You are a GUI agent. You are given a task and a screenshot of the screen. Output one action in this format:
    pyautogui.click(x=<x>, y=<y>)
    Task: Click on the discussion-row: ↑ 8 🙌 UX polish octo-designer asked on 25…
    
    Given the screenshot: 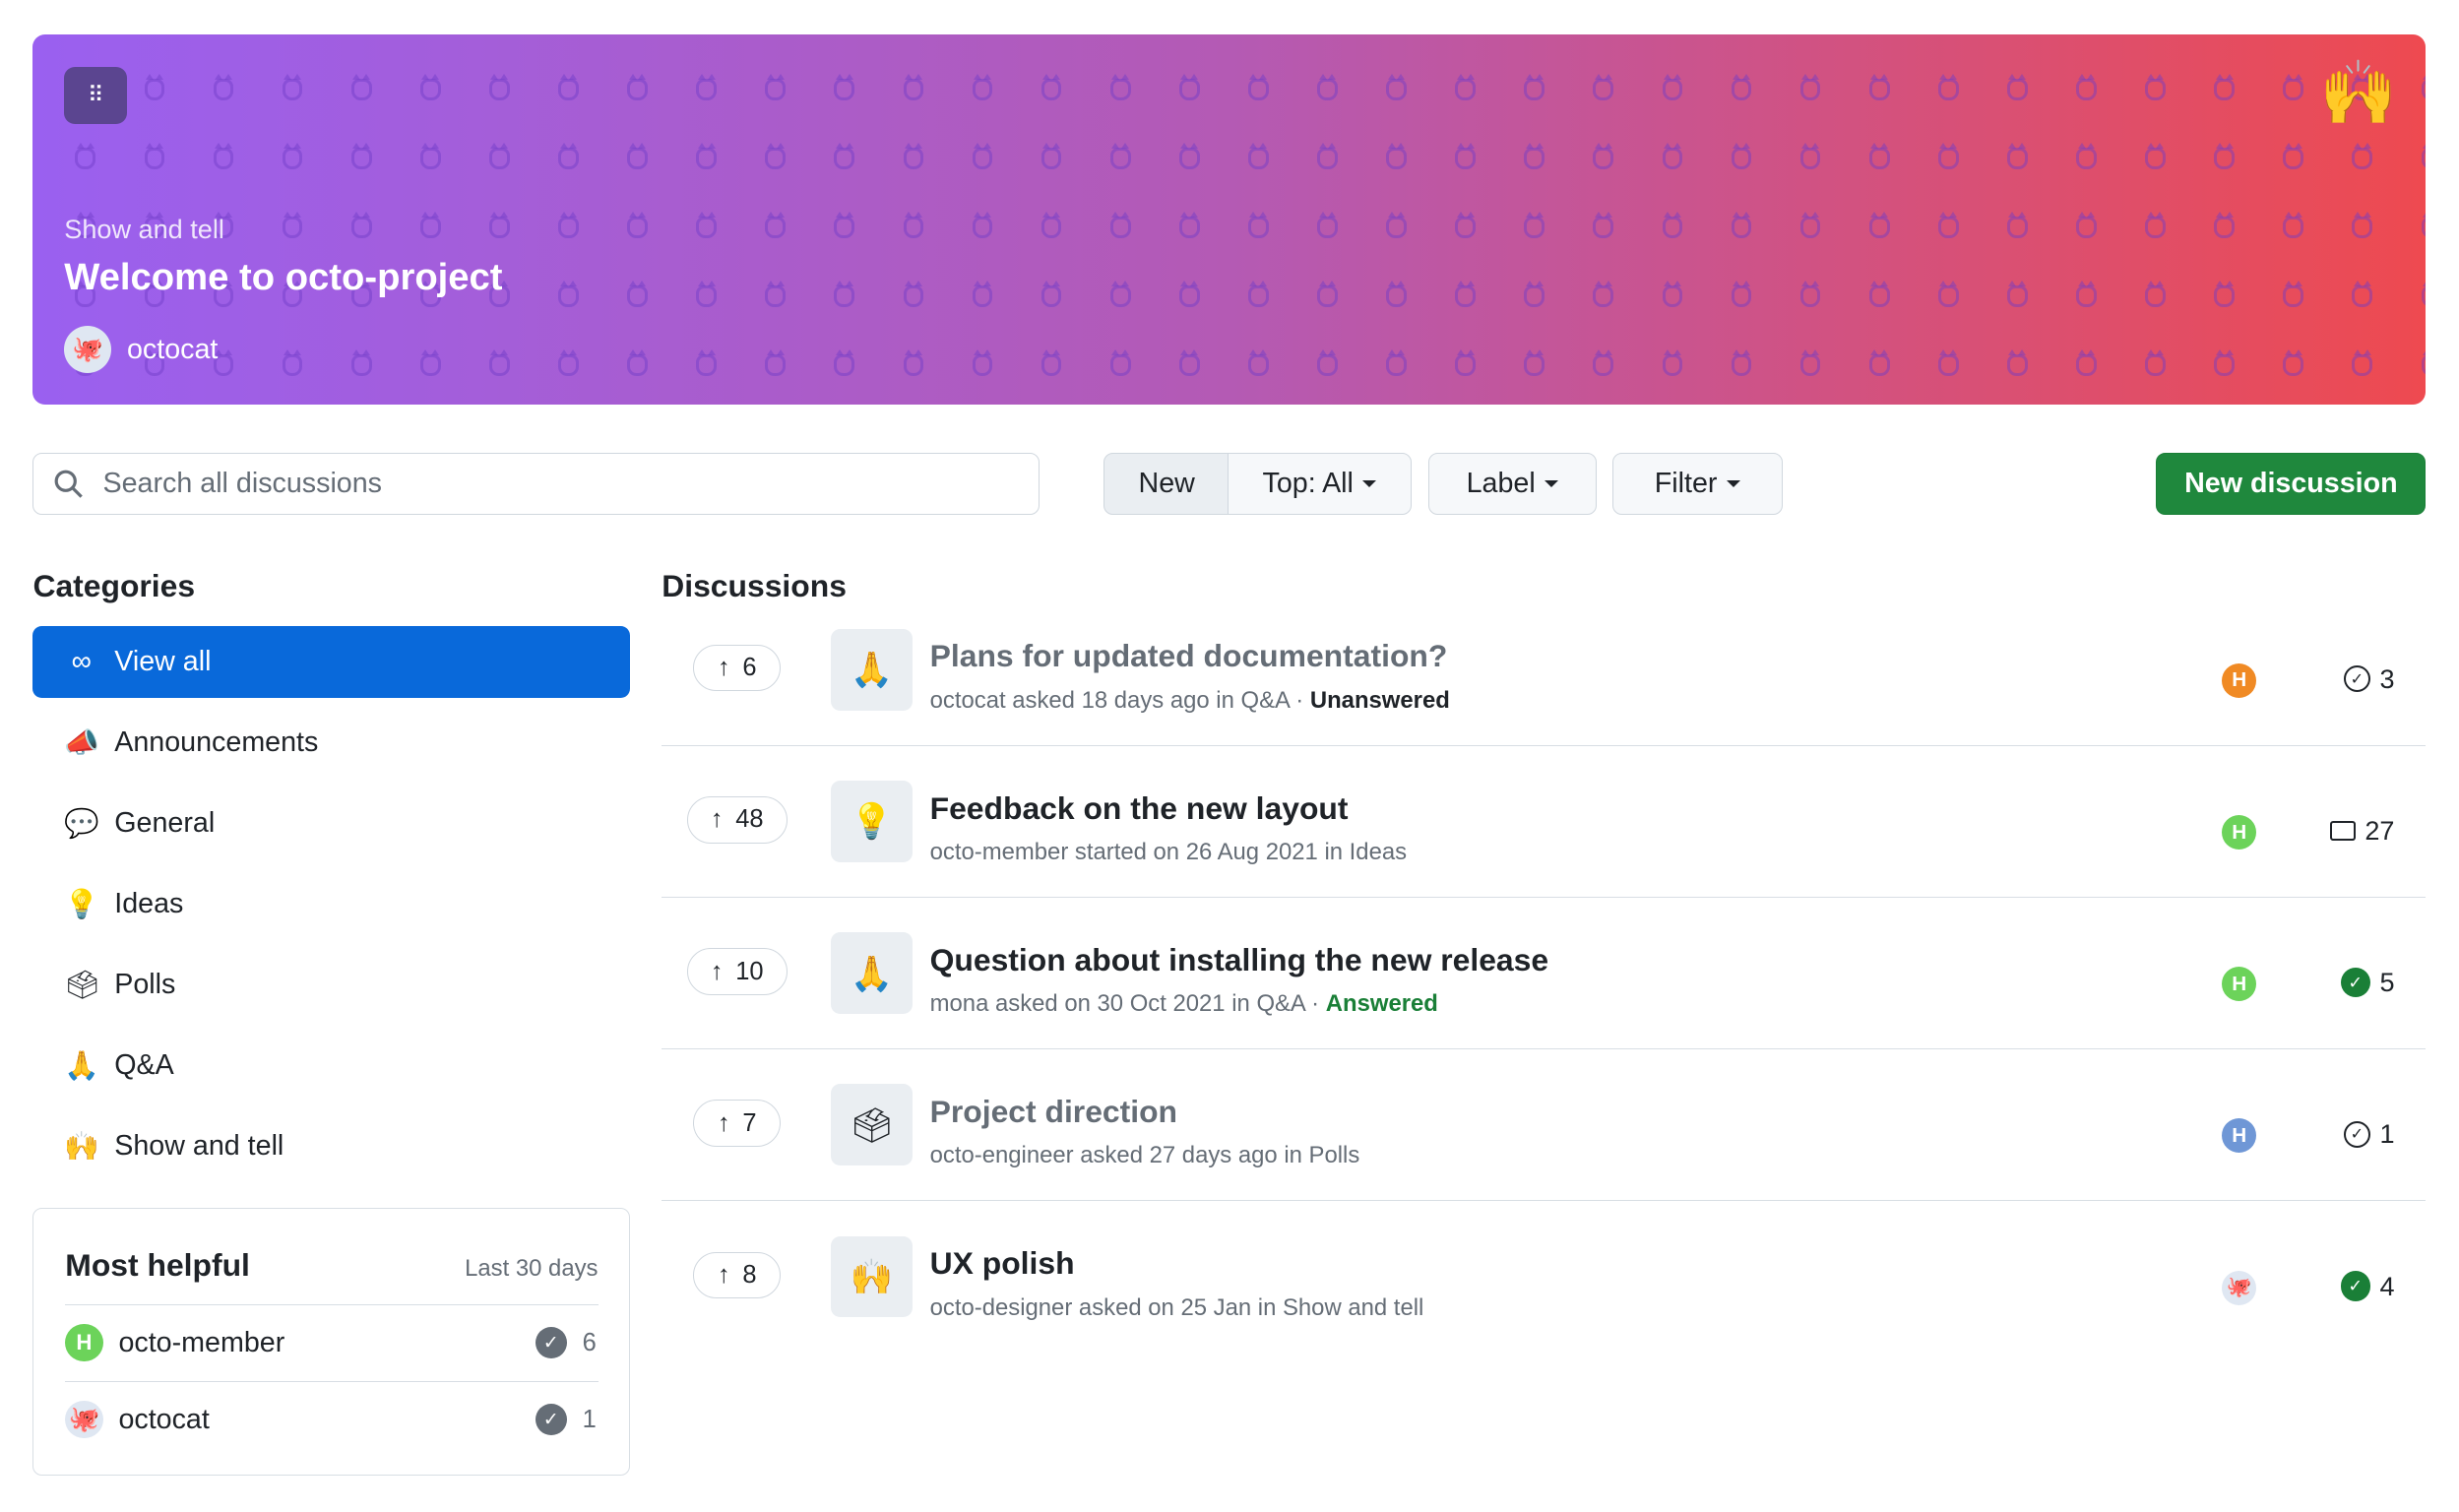 What is the action you would take?
    pyautogui.click(x=1544, y=1277)
    